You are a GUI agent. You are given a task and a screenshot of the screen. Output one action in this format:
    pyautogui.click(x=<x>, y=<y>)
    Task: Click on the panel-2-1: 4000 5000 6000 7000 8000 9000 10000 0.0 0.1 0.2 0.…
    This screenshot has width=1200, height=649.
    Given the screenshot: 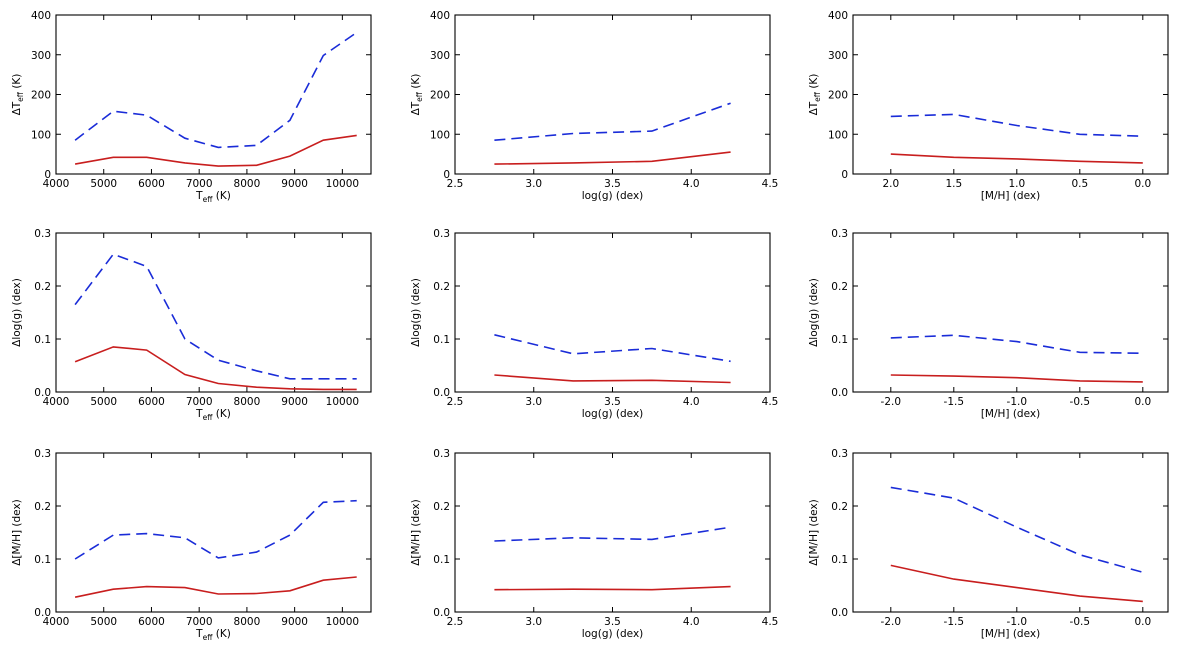 What is the action you would take?
    pyautogui.click(x=191, y=325)
    